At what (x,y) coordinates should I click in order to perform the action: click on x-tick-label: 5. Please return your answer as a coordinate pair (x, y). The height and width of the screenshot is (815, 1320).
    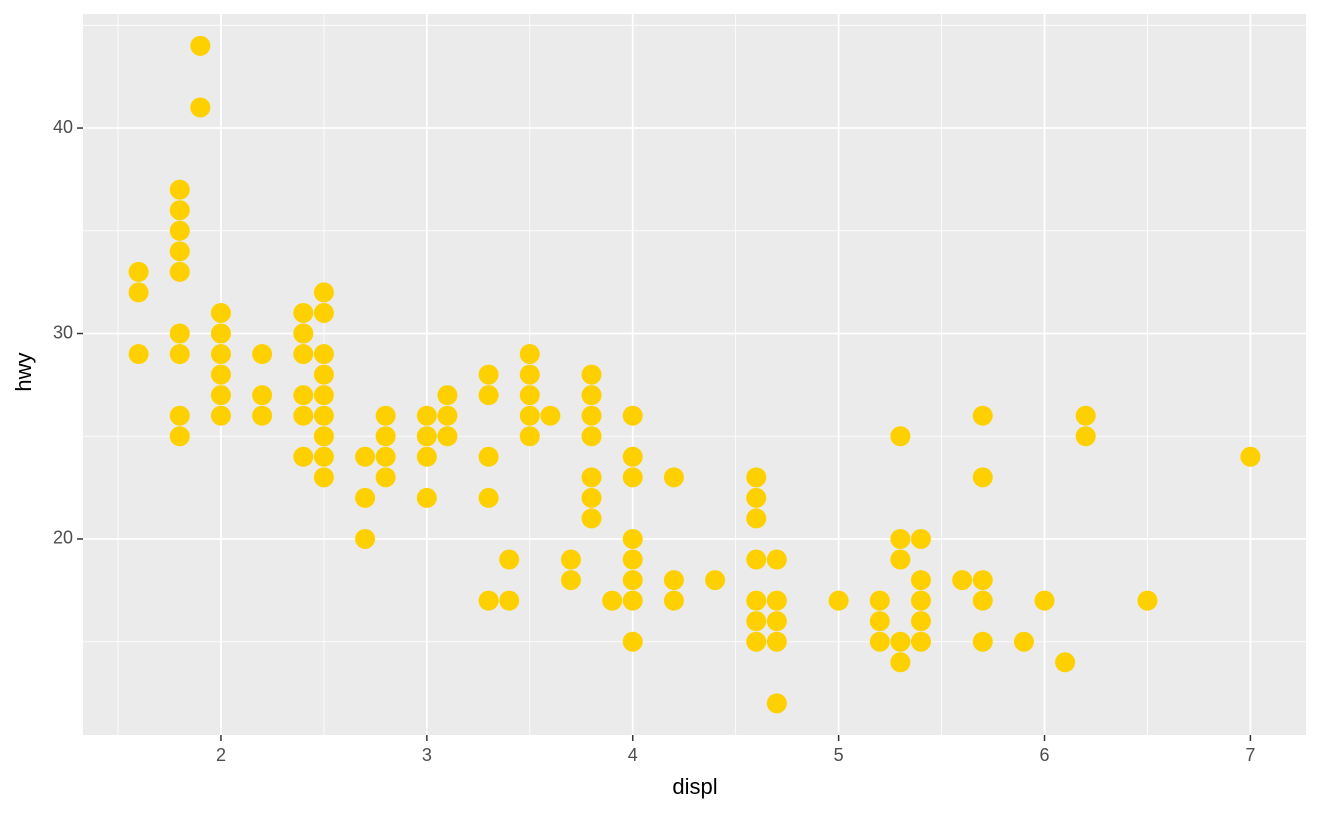
    Looking at the image, I should click on (839, 755).